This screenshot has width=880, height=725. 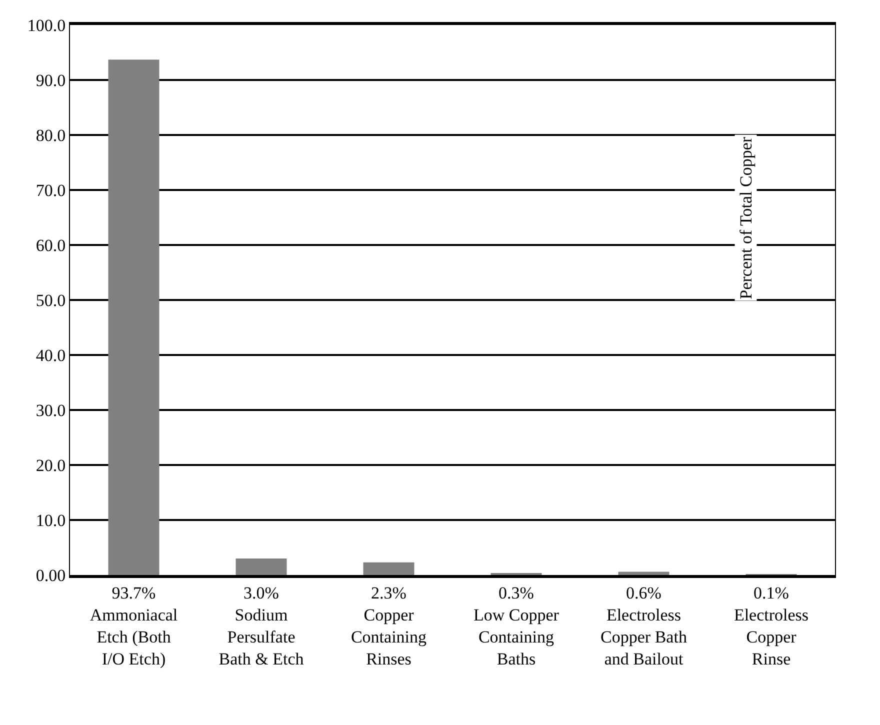 I want to click on y-tick-label: 60.0, so click(x=51, y=245).